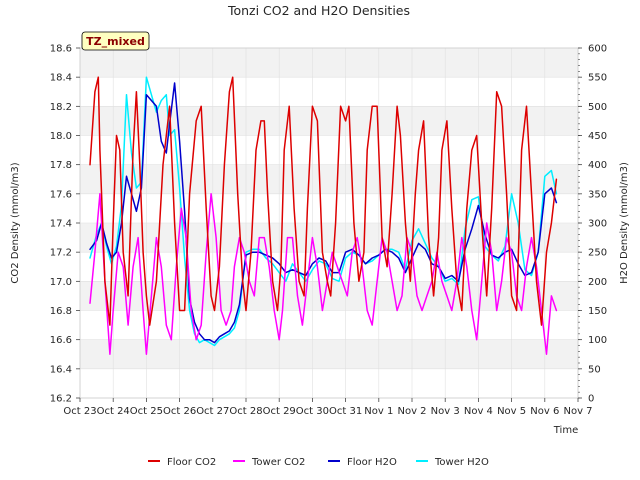 The height and width of the screenshot is (480, 640). Describe the element at coordinates (191, 462) in the screenshot. I see `legend-label: Floor CO2` at that location.